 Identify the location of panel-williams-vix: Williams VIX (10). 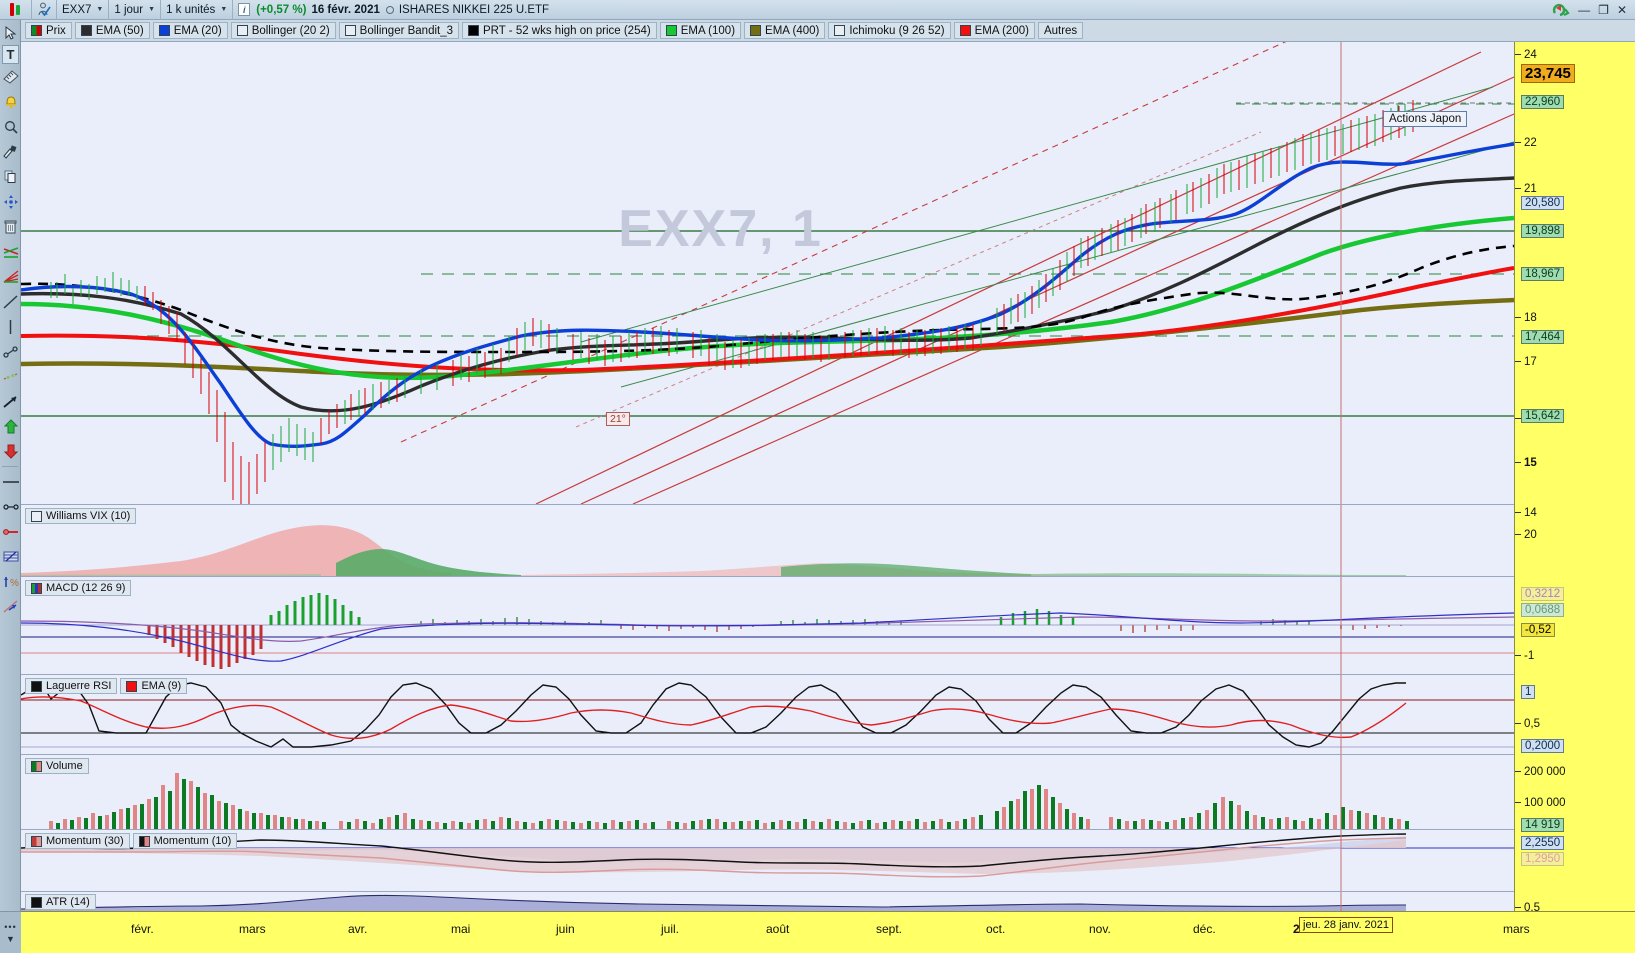
(767, 540).